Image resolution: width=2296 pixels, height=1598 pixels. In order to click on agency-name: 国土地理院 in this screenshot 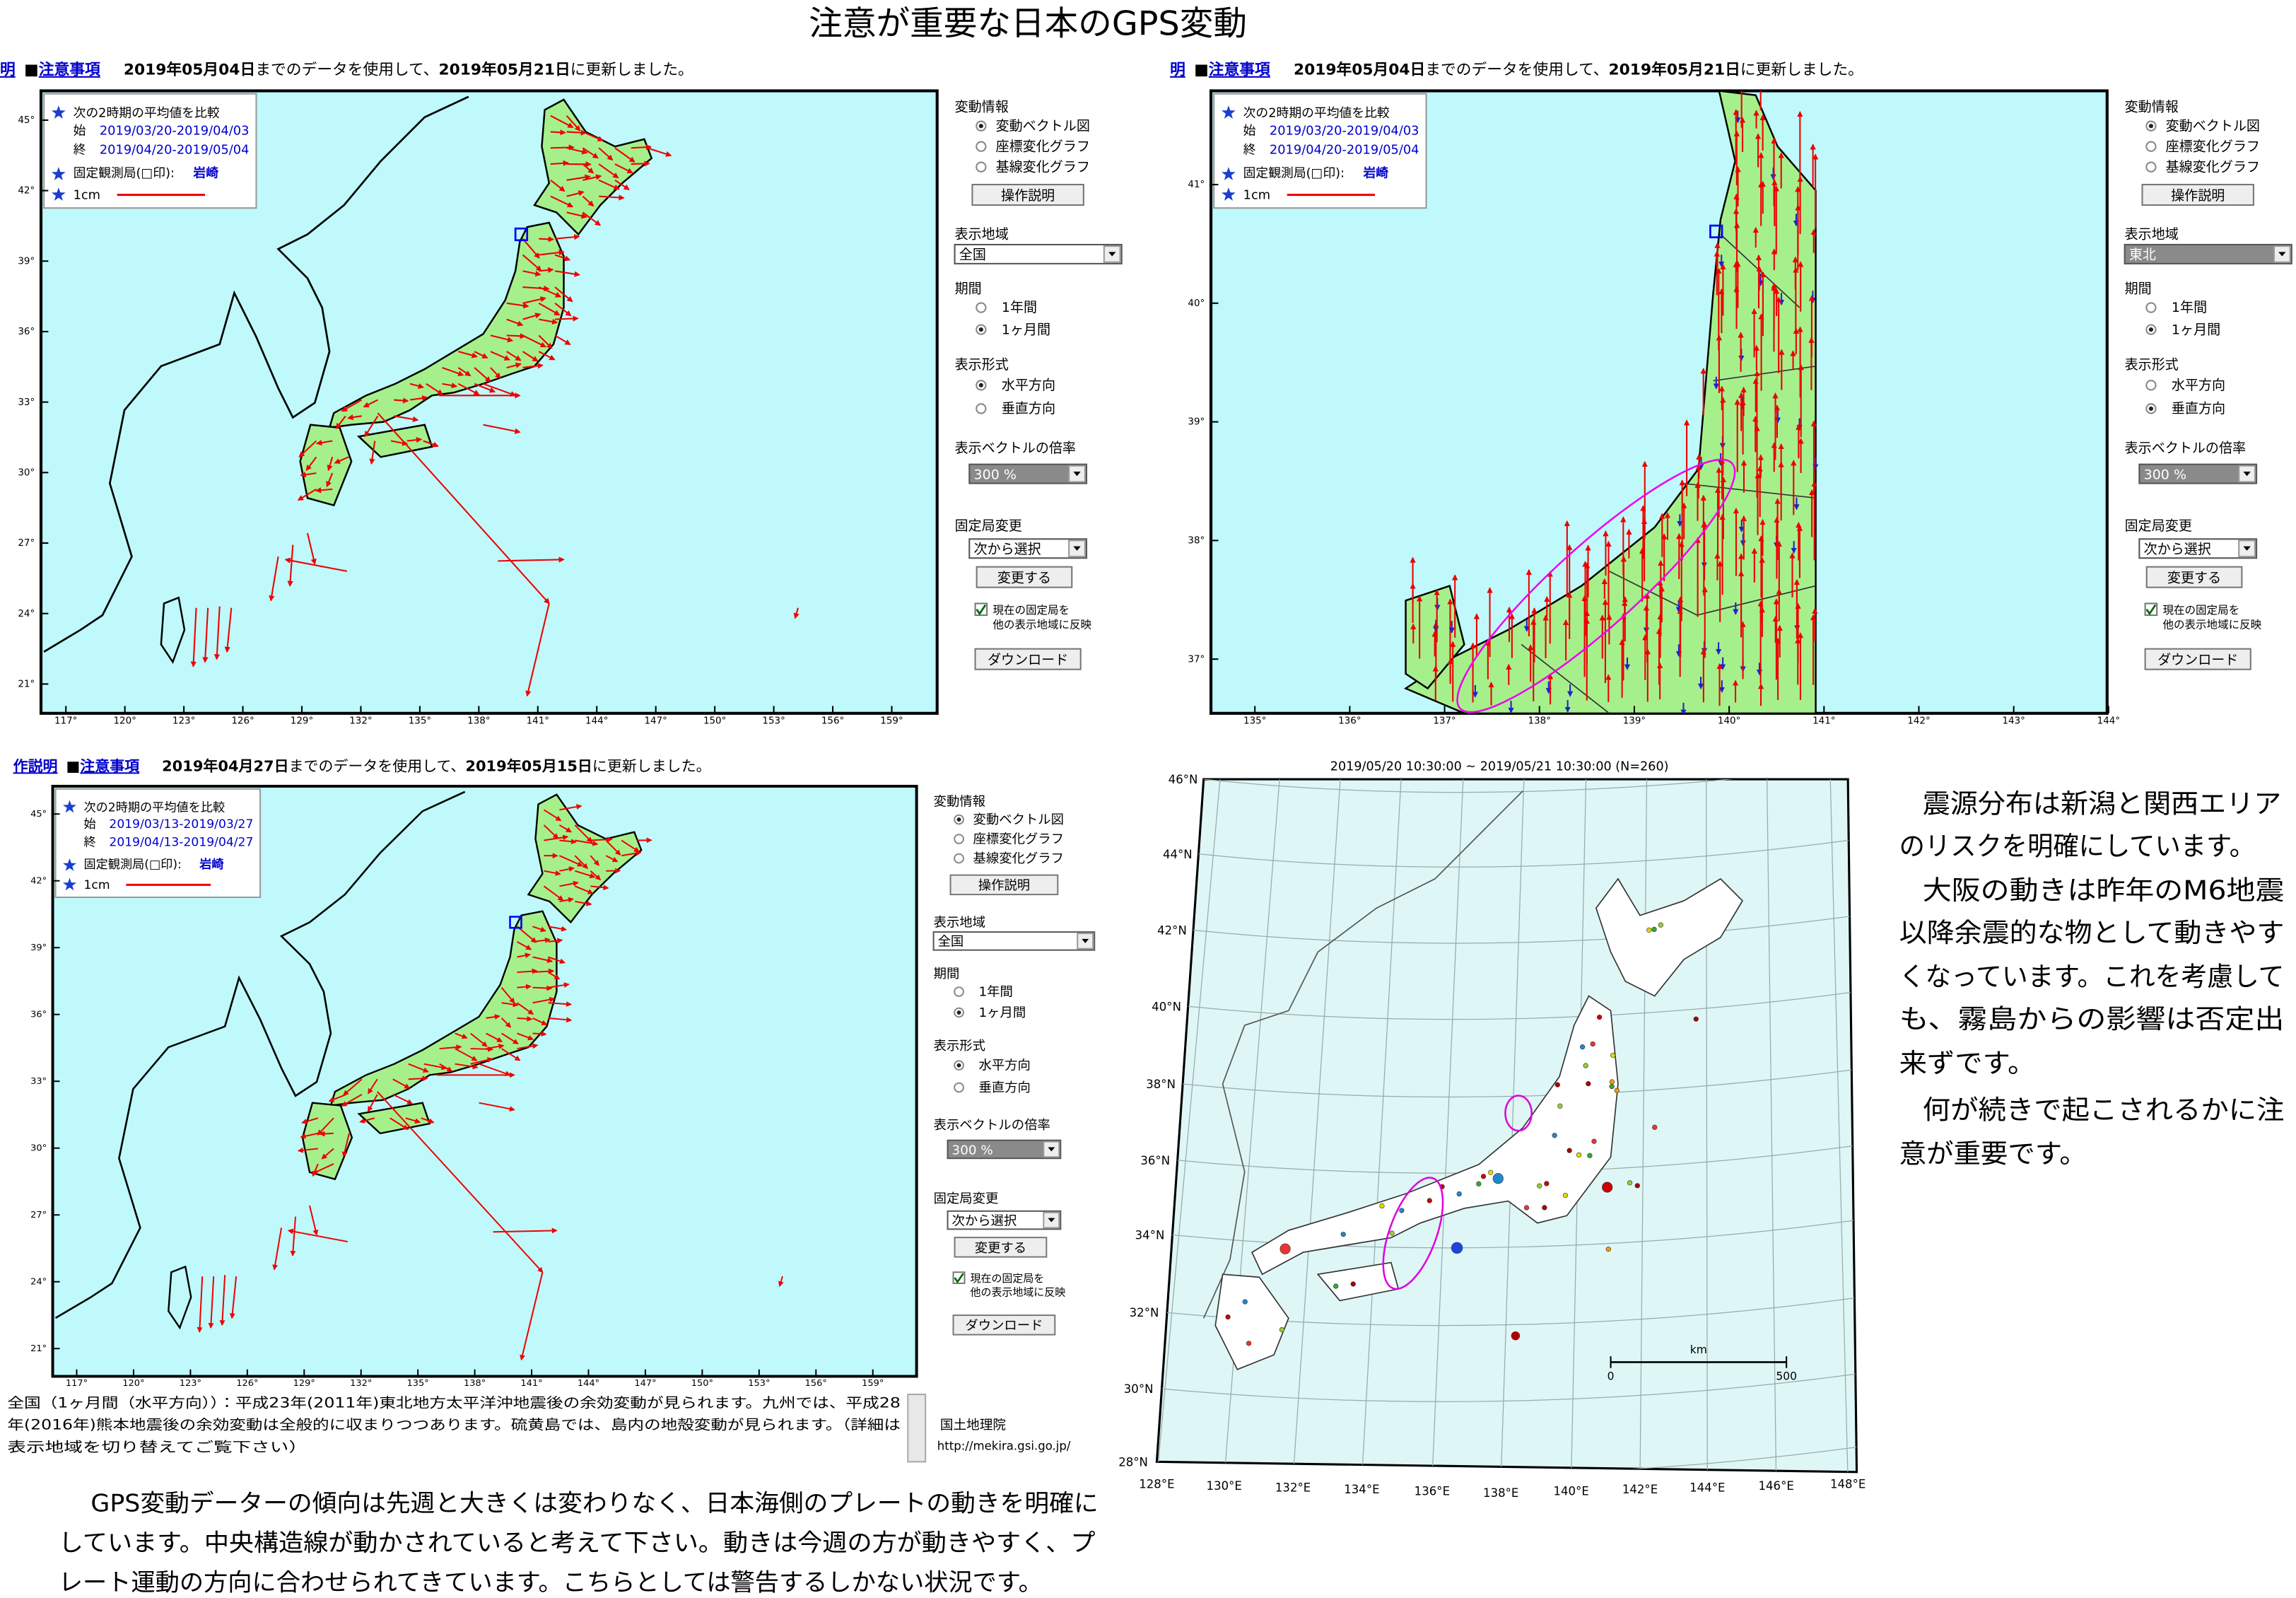, I will do `click(973, 1425)`.